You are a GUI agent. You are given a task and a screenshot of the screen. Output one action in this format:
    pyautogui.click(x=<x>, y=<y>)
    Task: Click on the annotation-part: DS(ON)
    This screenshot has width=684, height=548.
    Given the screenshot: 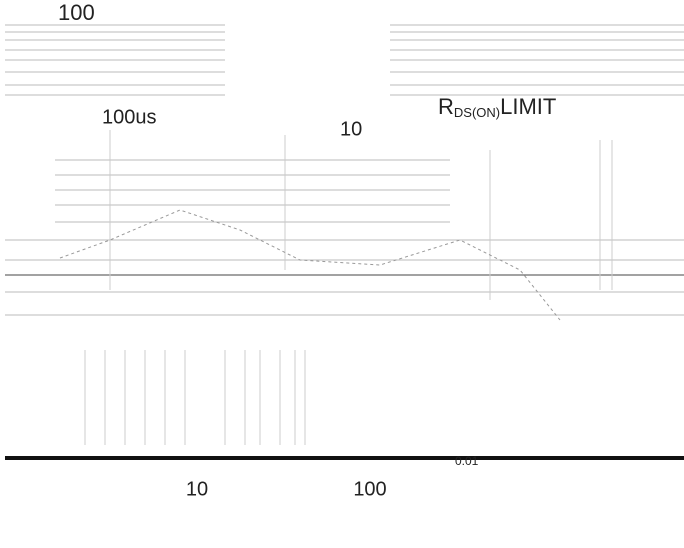 What is the action you would take?
    pyautogui.click(x=477, y=112)
    